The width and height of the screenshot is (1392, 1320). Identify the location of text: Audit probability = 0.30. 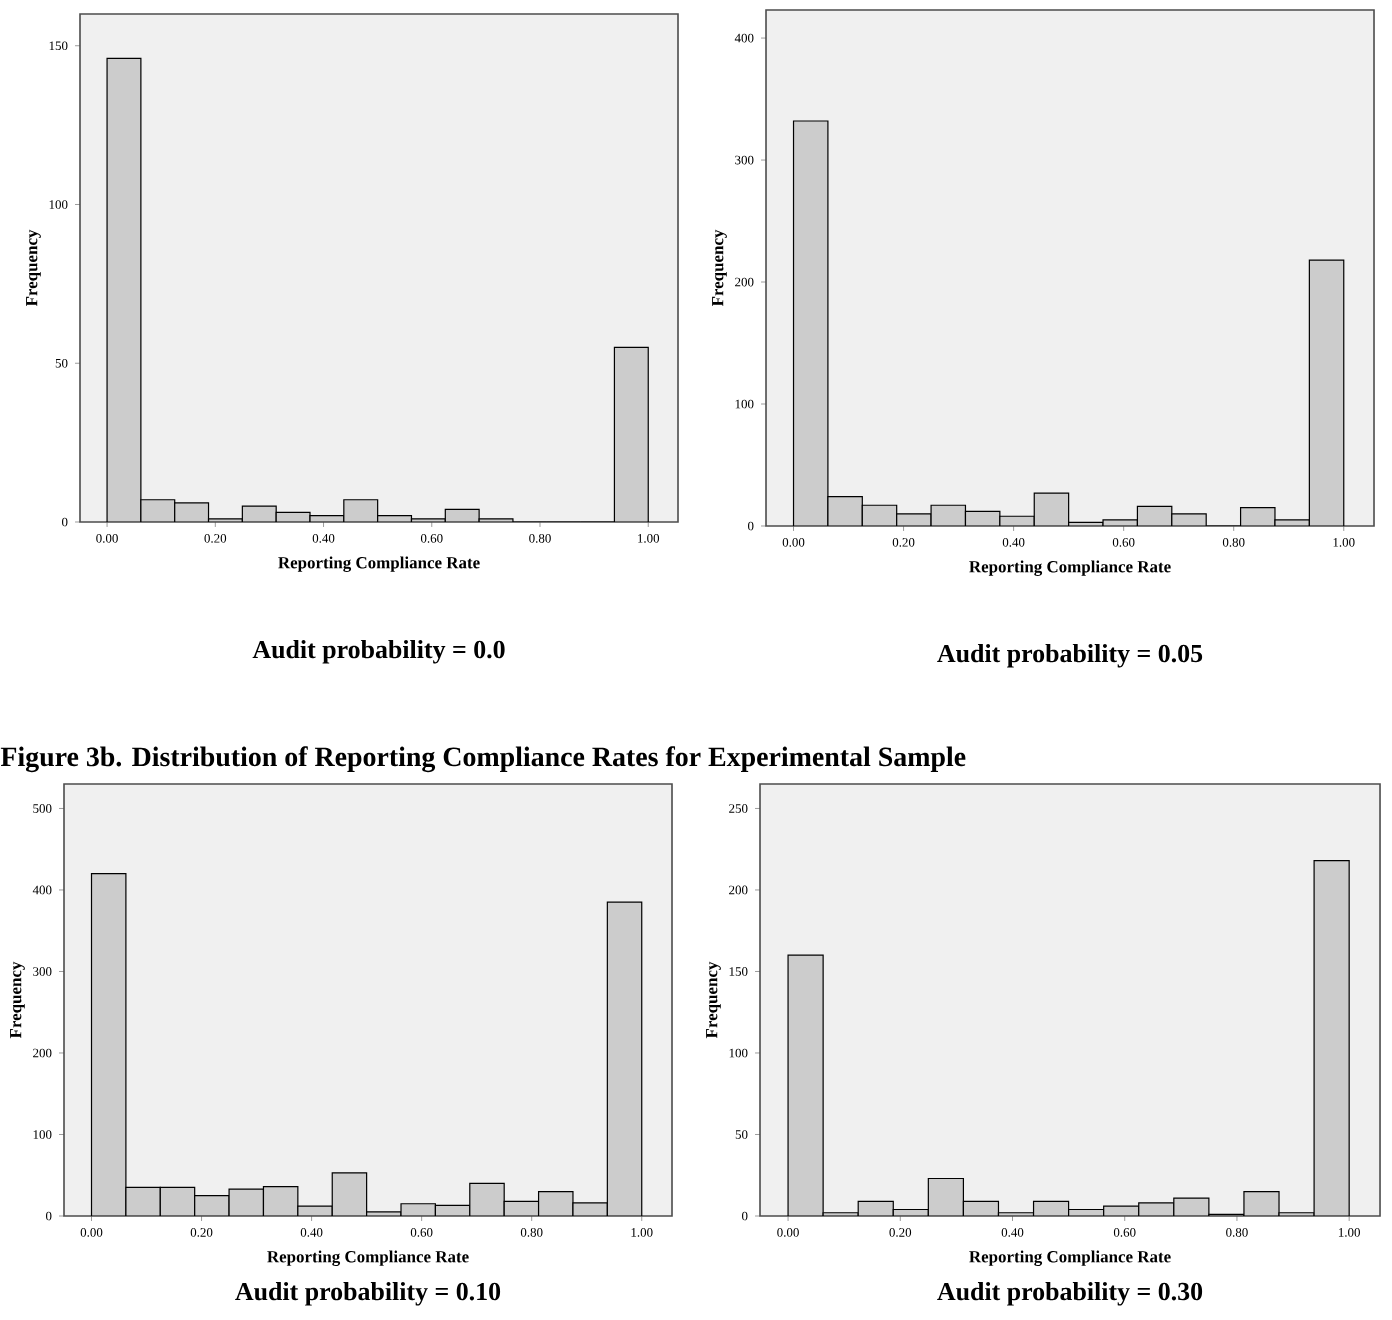
(1070, 1294).